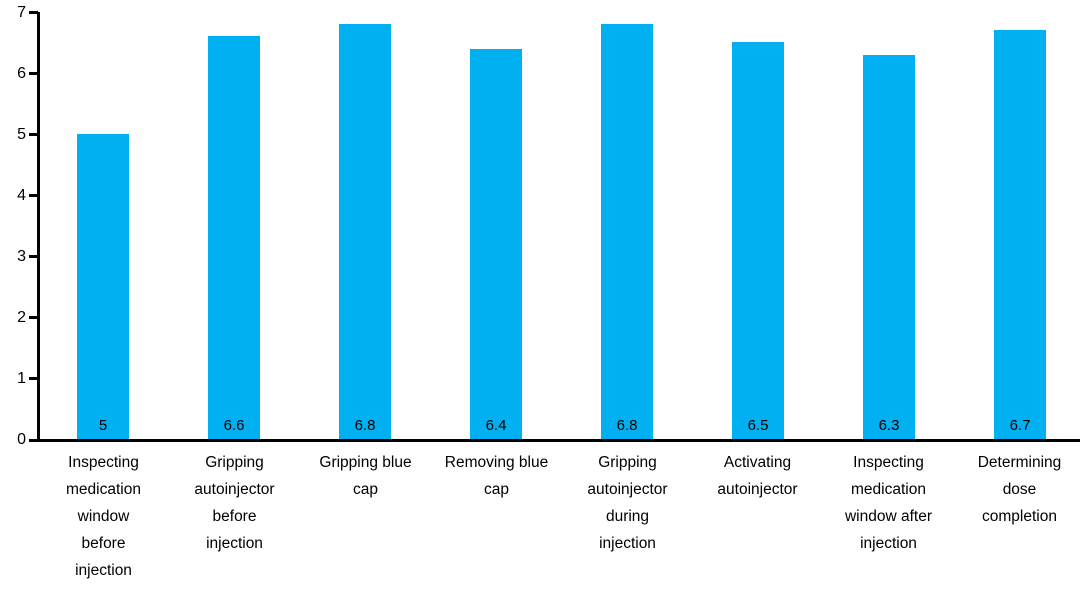  I want to click on bar: 6.5, so click(758, 240).